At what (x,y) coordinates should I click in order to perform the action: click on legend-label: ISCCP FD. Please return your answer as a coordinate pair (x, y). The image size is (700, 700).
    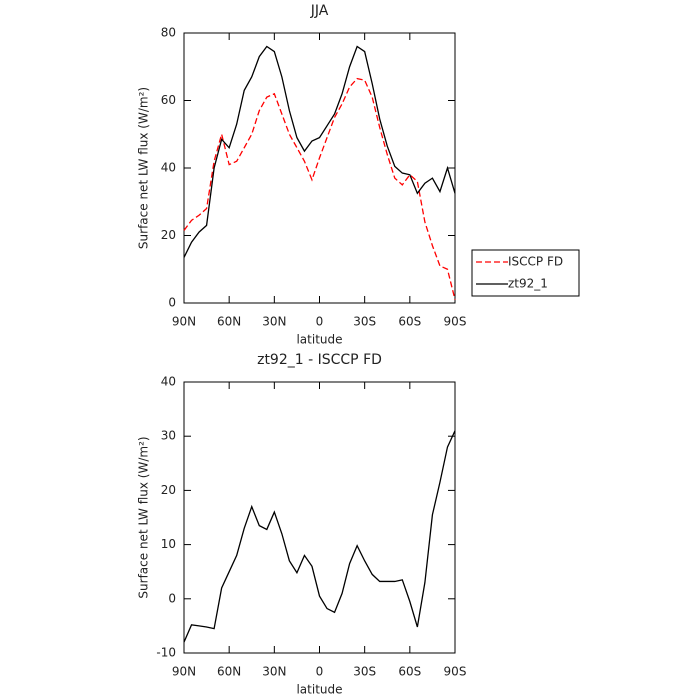
    Looking at the image, I should click on (535, 262).